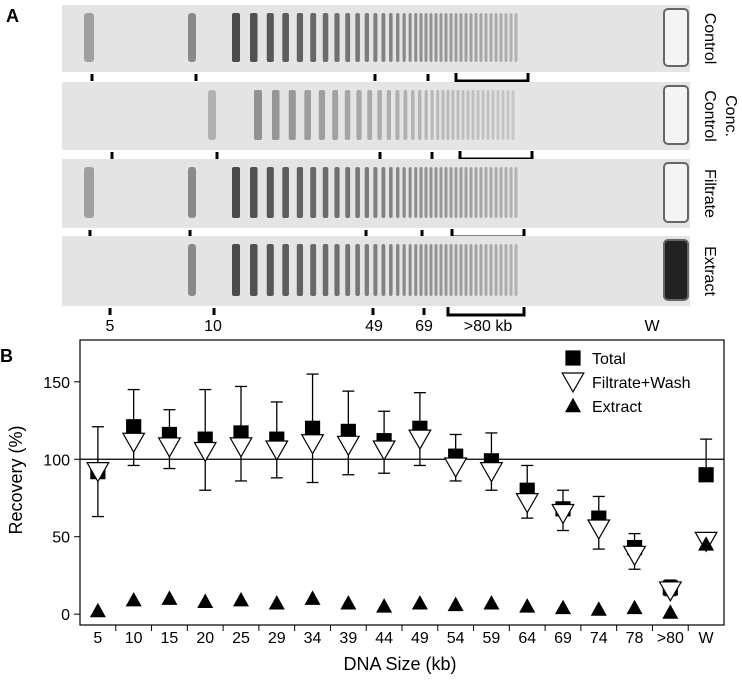 Image resolution: width=742 pixels, height=686 pixels. I want to click on size-label: 5, so click(110, 326).